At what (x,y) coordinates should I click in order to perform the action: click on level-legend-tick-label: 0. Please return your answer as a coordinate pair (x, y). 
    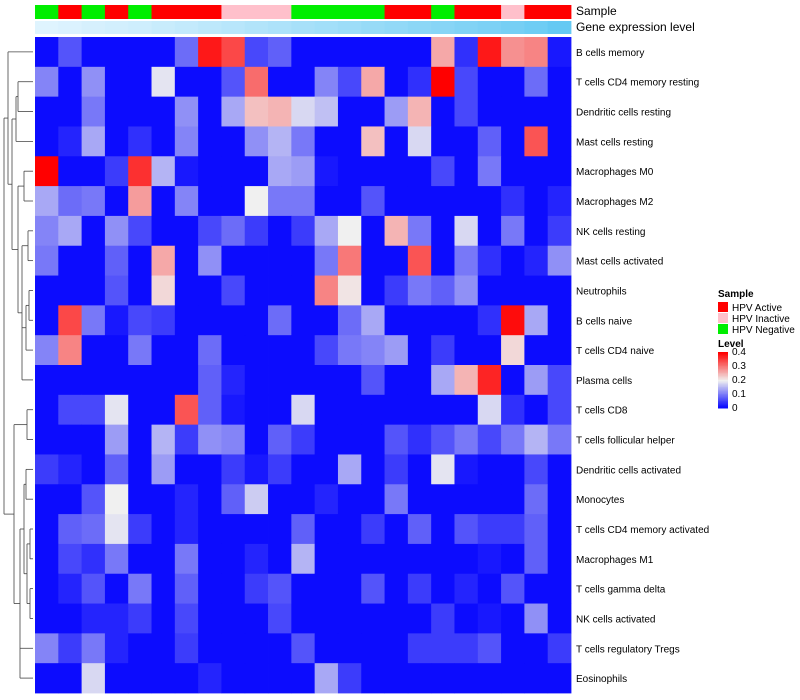
    Looking at the image, I should click on (735, 408).